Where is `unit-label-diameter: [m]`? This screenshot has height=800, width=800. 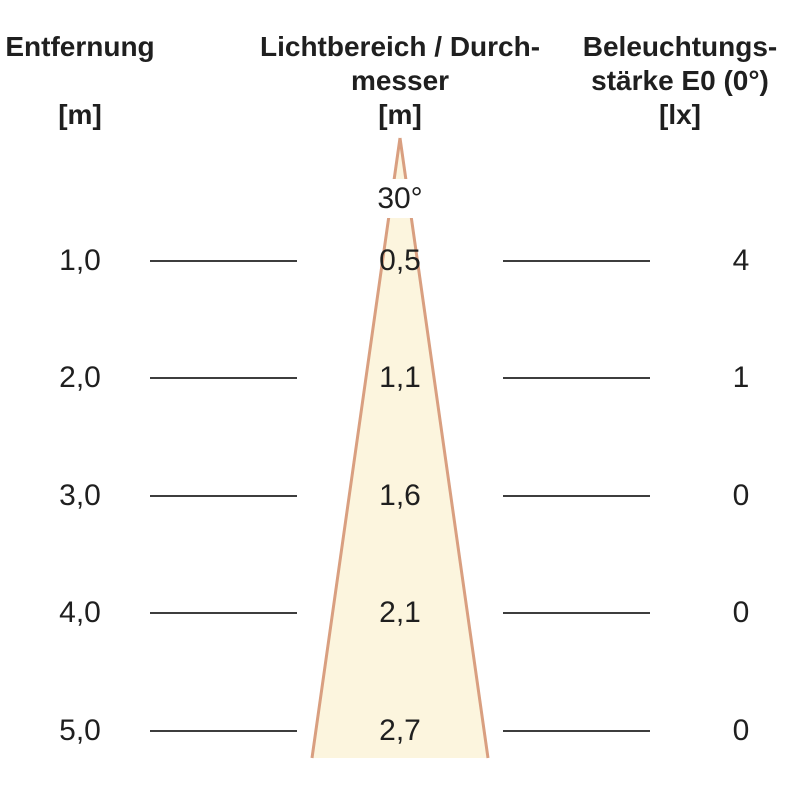 unit-label-diameter: [m] is located at coordinates (400, 114).